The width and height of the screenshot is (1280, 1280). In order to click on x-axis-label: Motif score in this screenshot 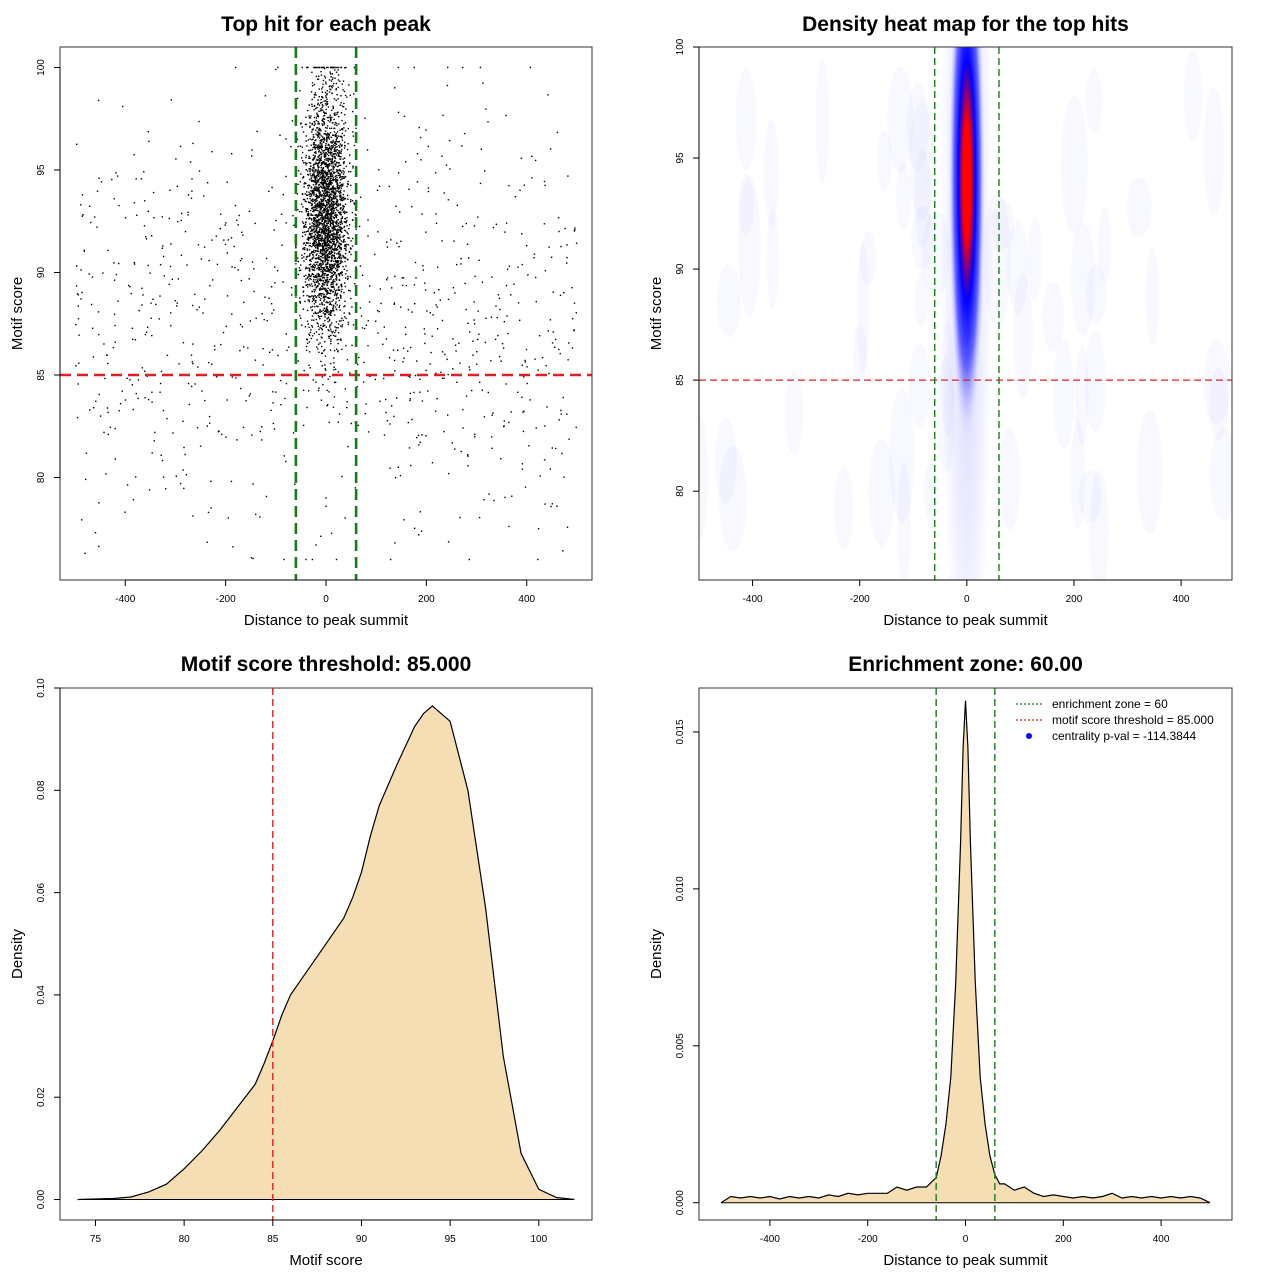, I will do `click(325, 1260)`.